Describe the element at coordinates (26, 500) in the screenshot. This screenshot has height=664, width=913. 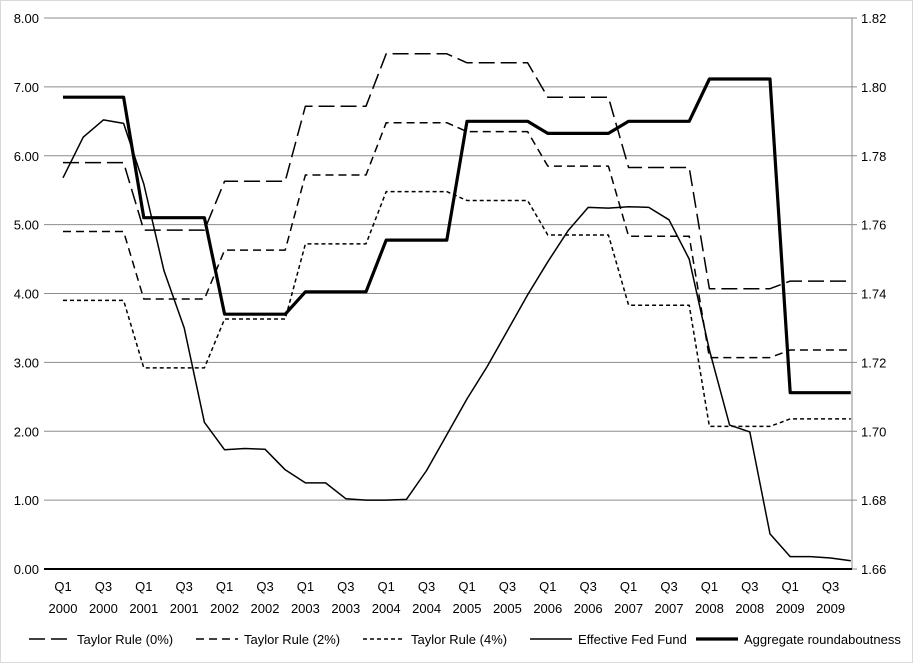
I see `y-left-tick-label: 1.00` at that location.